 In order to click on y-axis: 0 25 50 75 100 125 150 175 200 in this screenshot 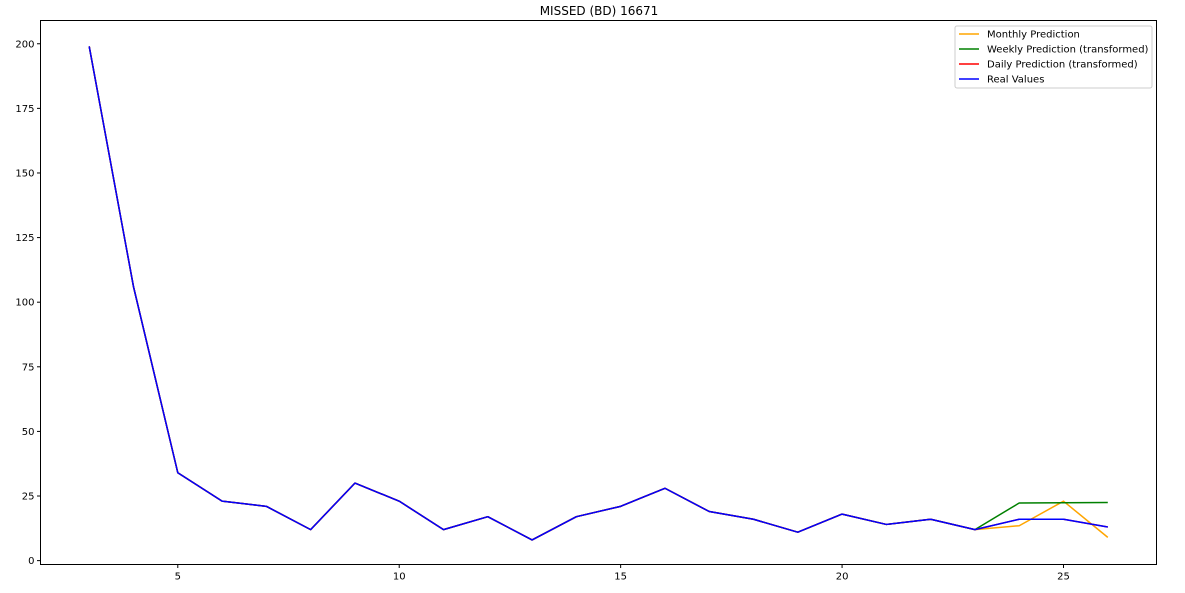, I will do `click(28, 303)`.